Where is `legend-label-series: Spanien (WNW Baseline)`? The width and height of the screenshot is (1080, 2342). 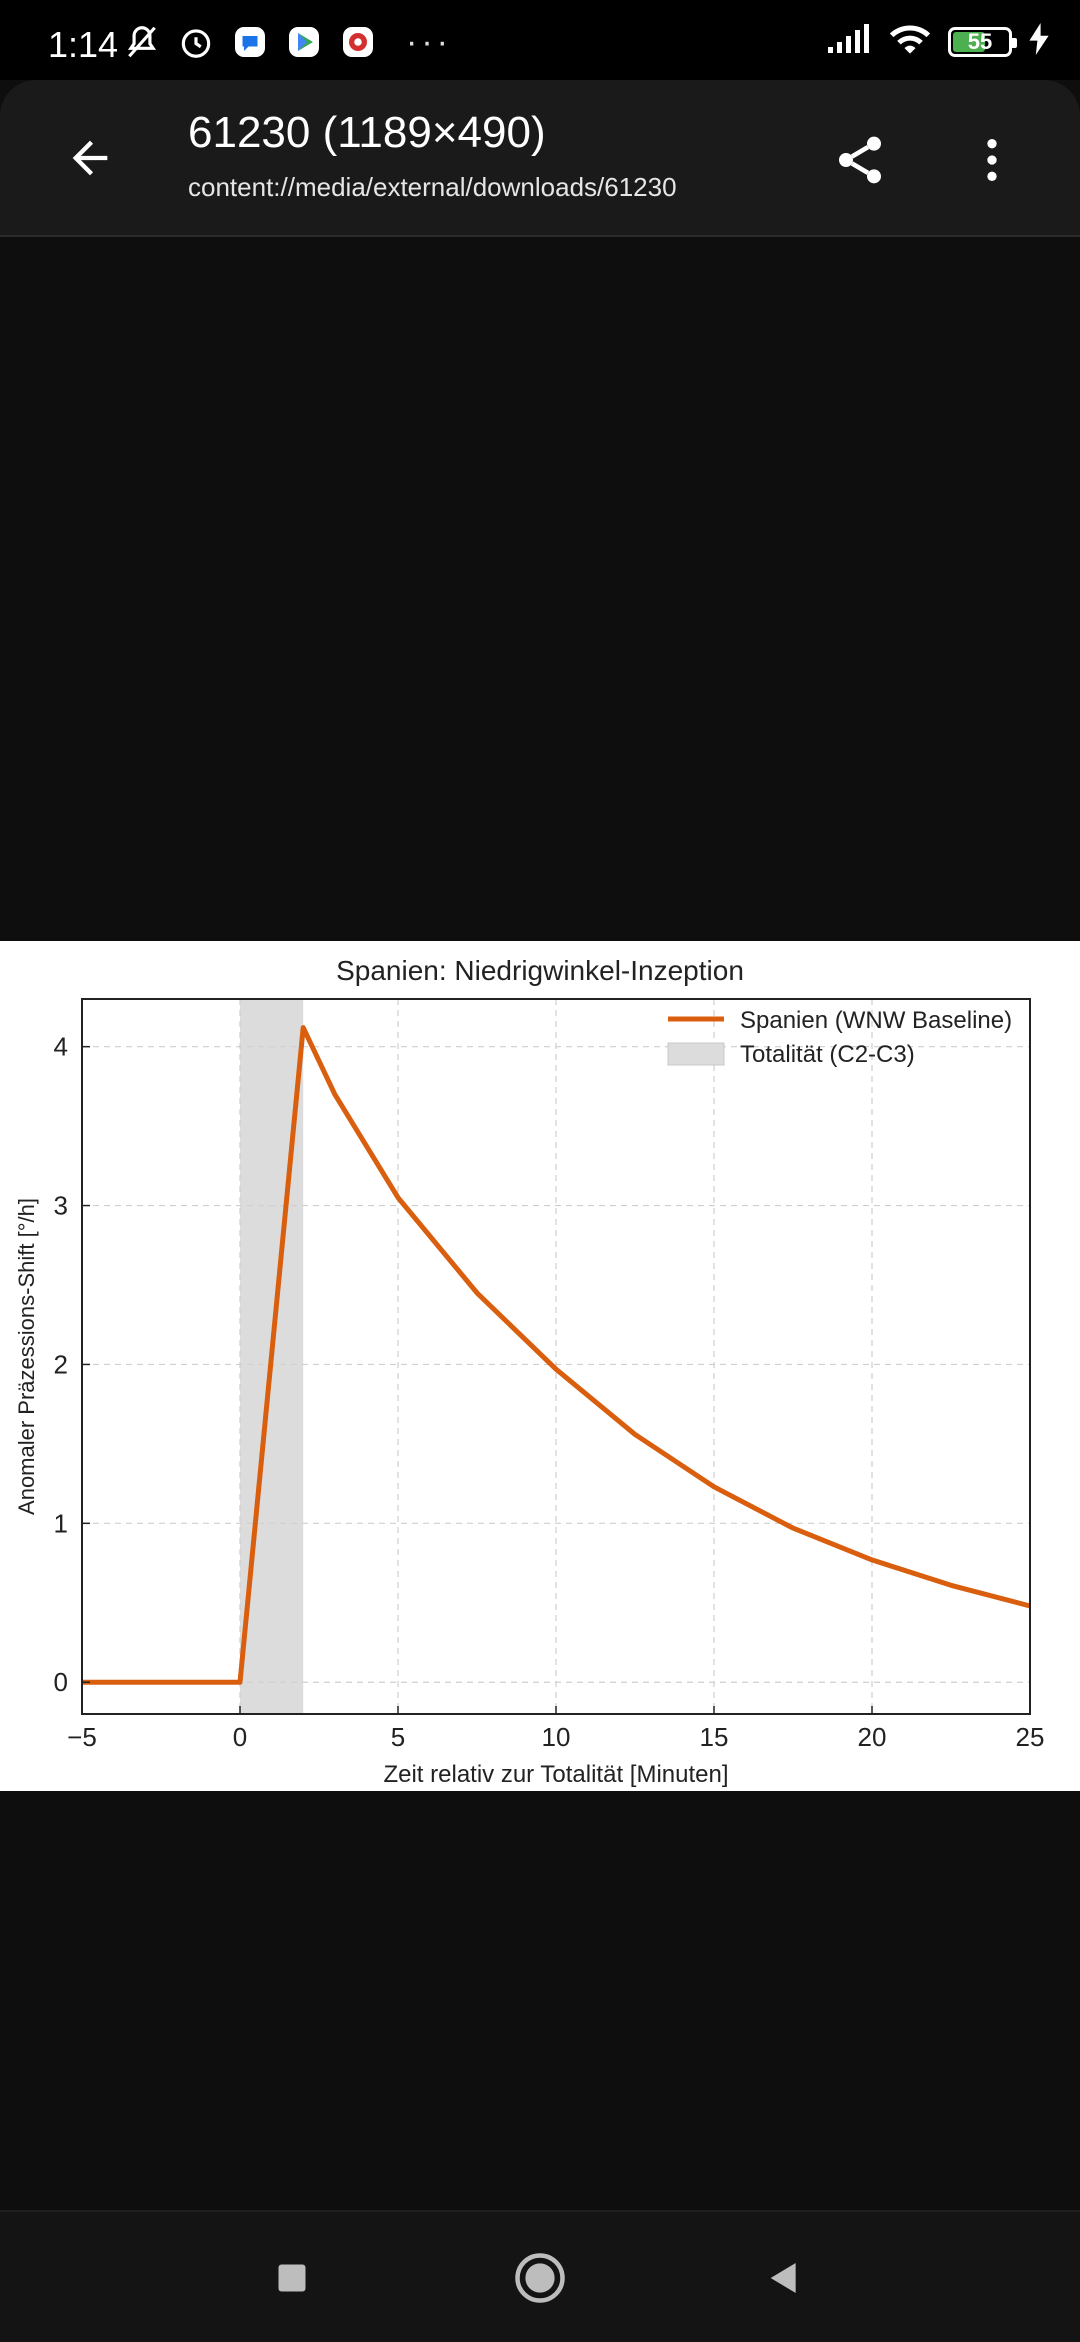
legend-label-series: Spanien (WNW Baseline) is located at coordinates (876, 1020).